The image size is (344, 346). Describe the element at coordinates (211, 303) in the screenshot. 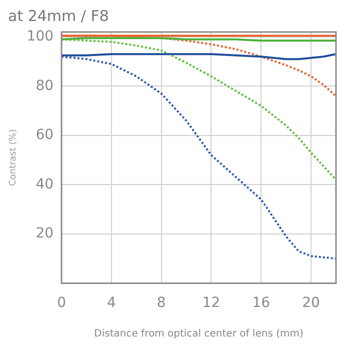

I see `x-tick-label: 12` at that location.